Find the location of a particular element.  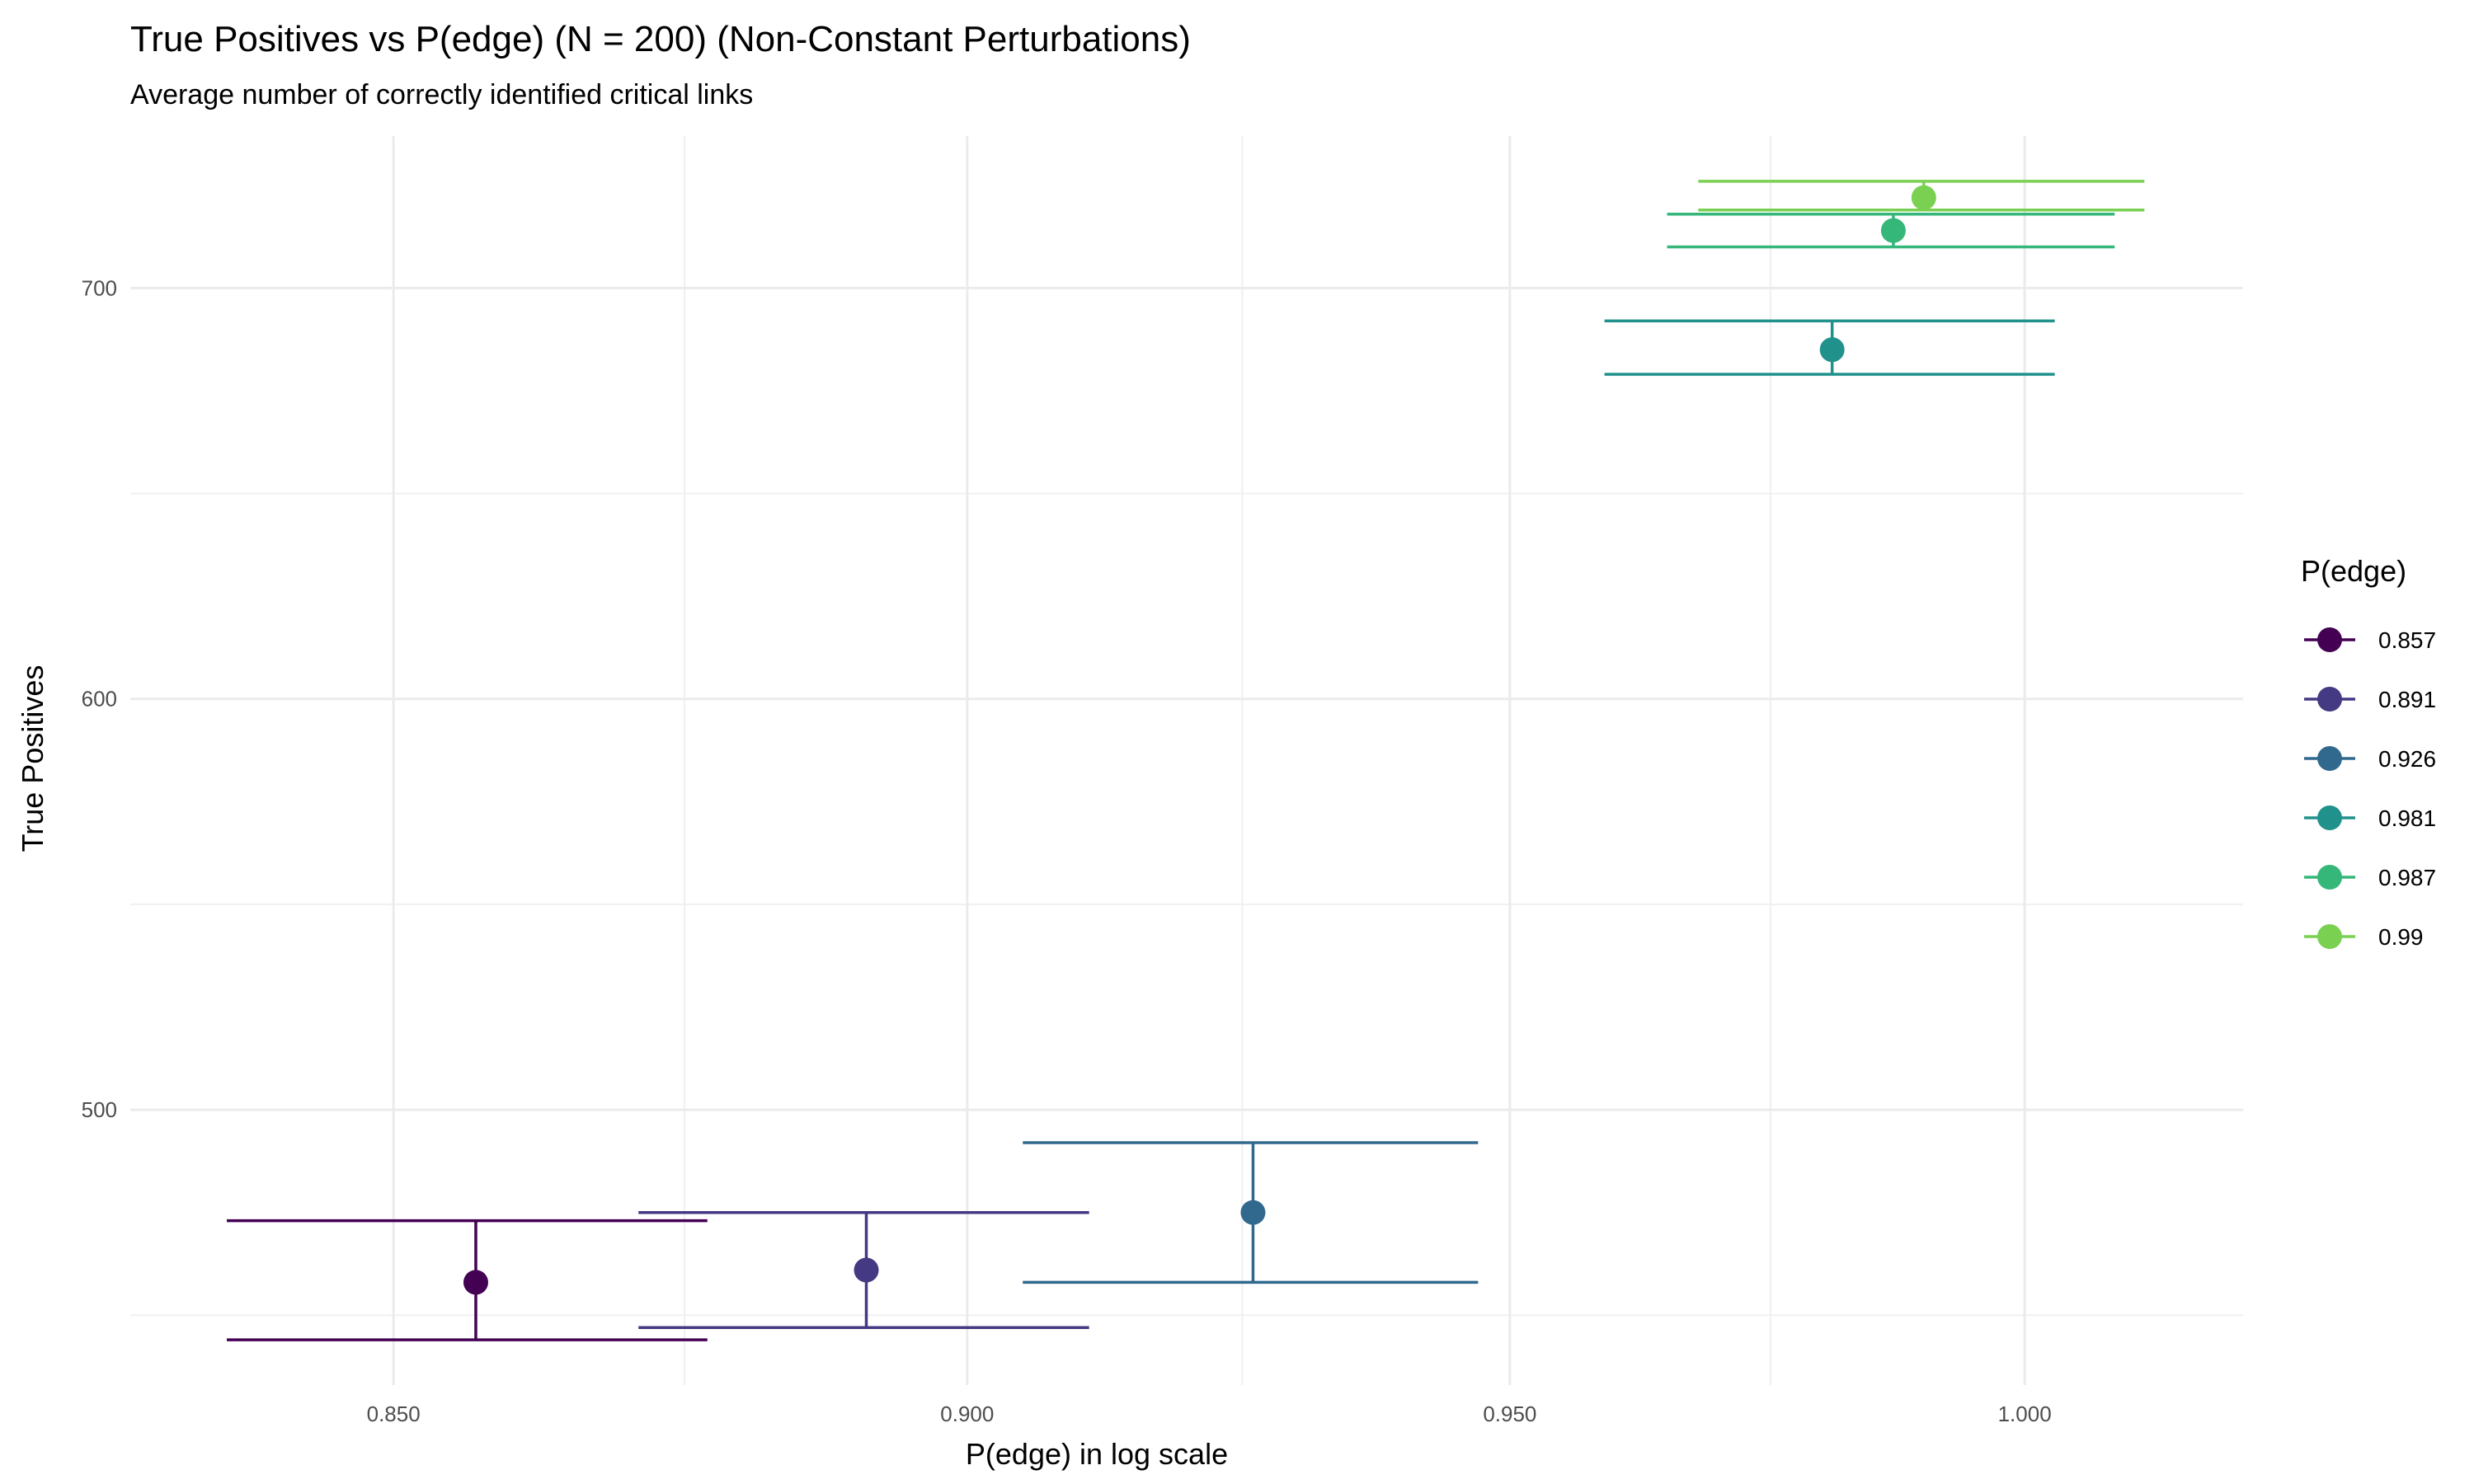

legend-item-0.926: 0.926 is located at coordinates (2370, 759).